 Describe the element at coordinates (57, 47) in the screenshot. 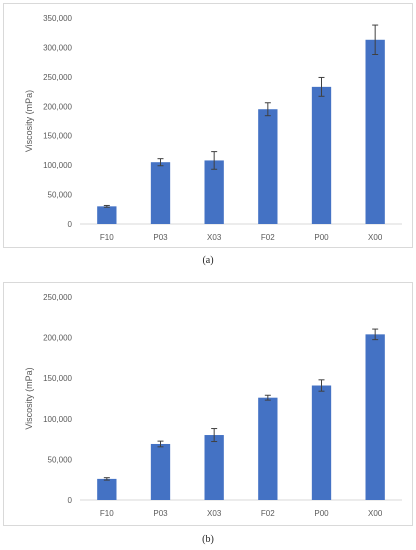

I see `y-tick-label: 300,000` at that location.